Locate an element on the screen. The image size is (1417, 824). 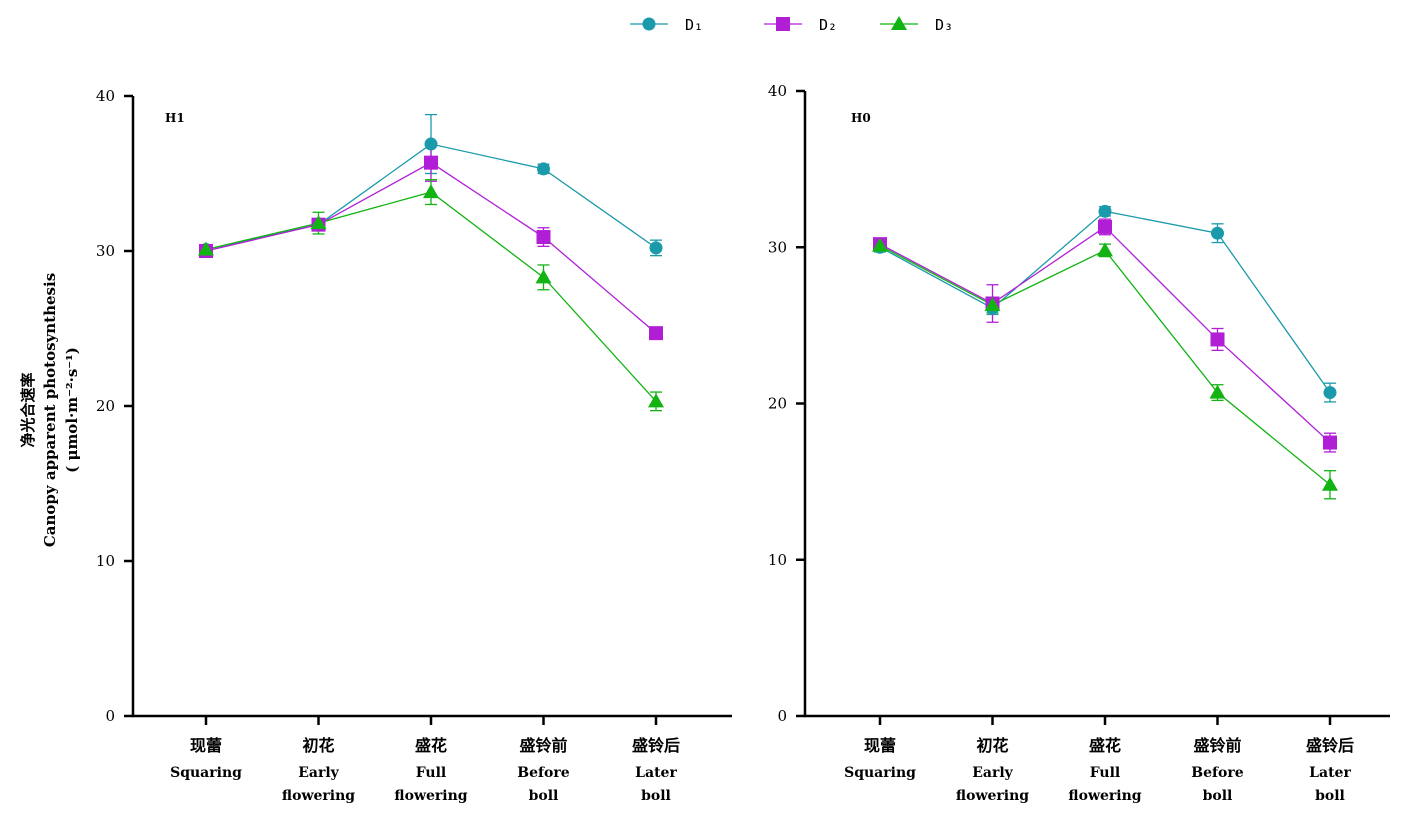
legend-marker-circle is located at coordinates (649, 24).